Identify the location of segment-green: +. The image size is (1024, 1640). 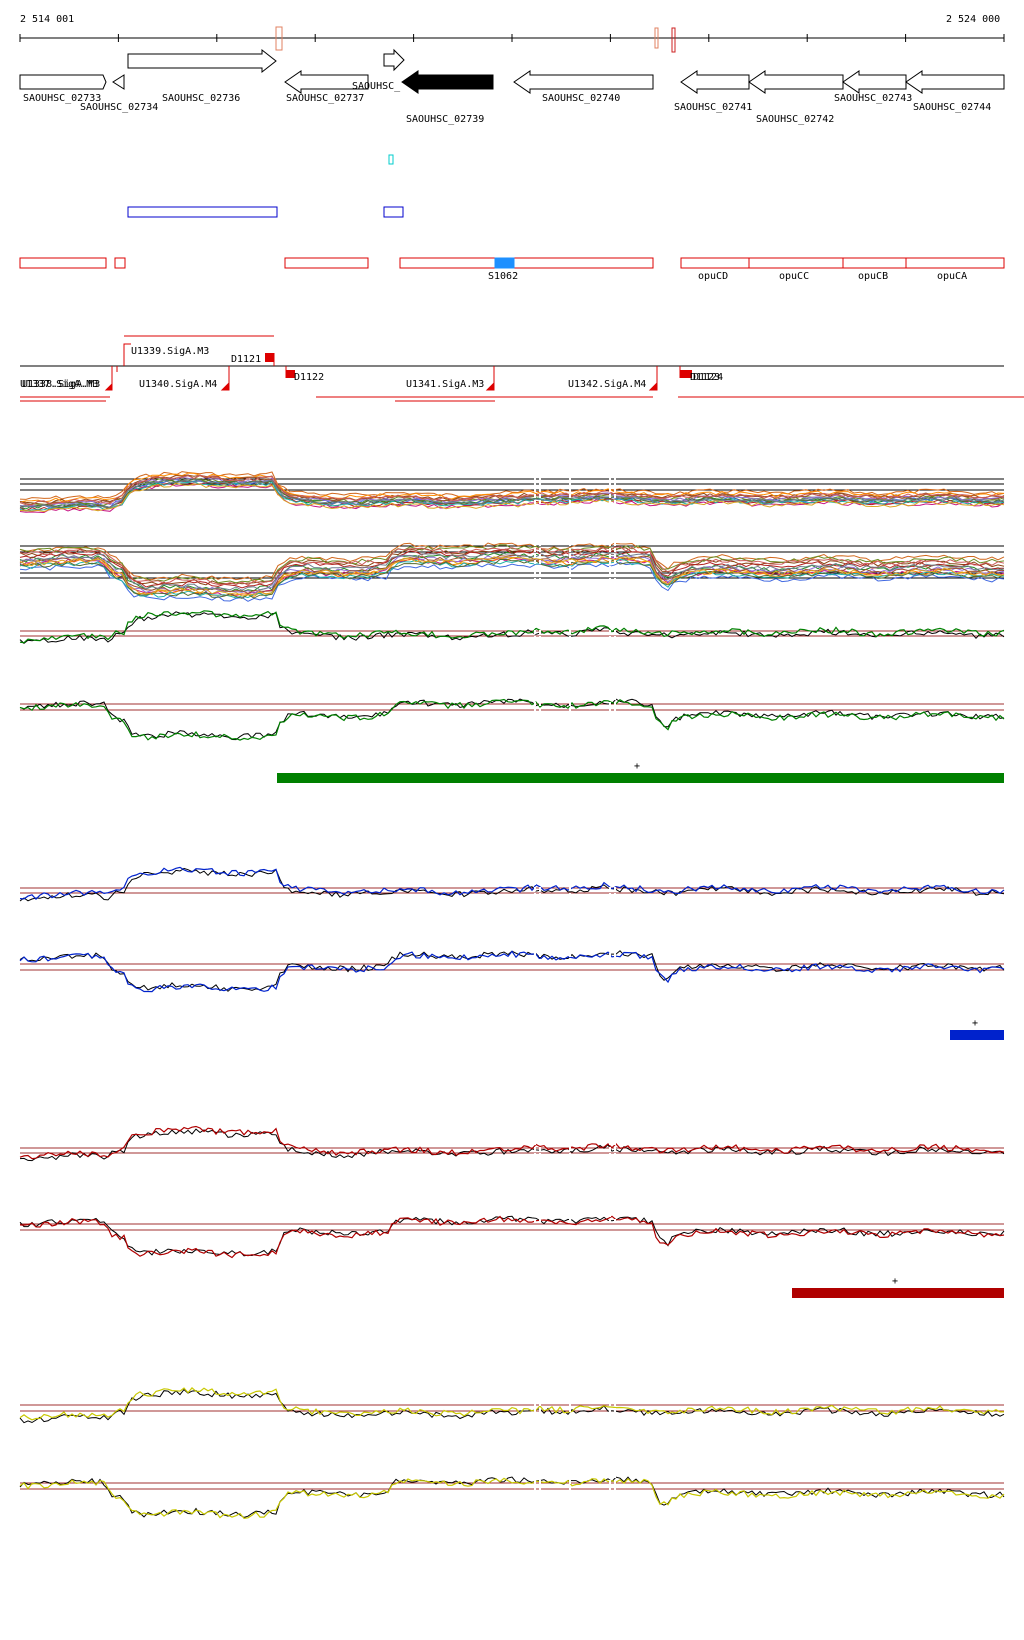
(640, 772).